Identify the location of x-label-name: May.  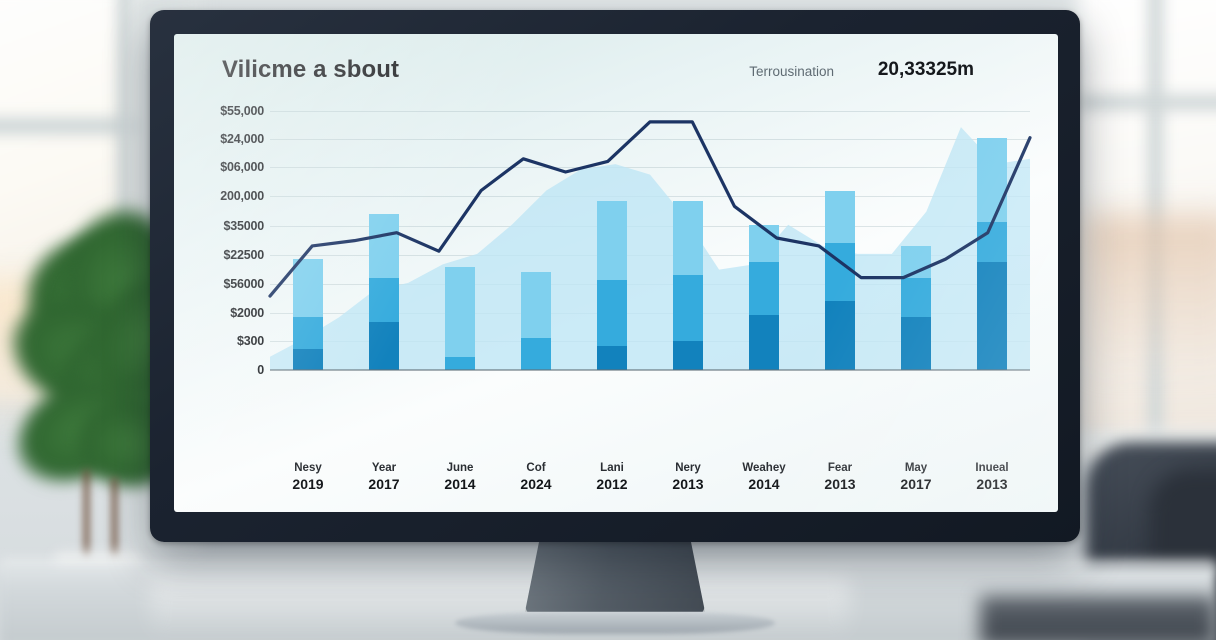
(916, 468).